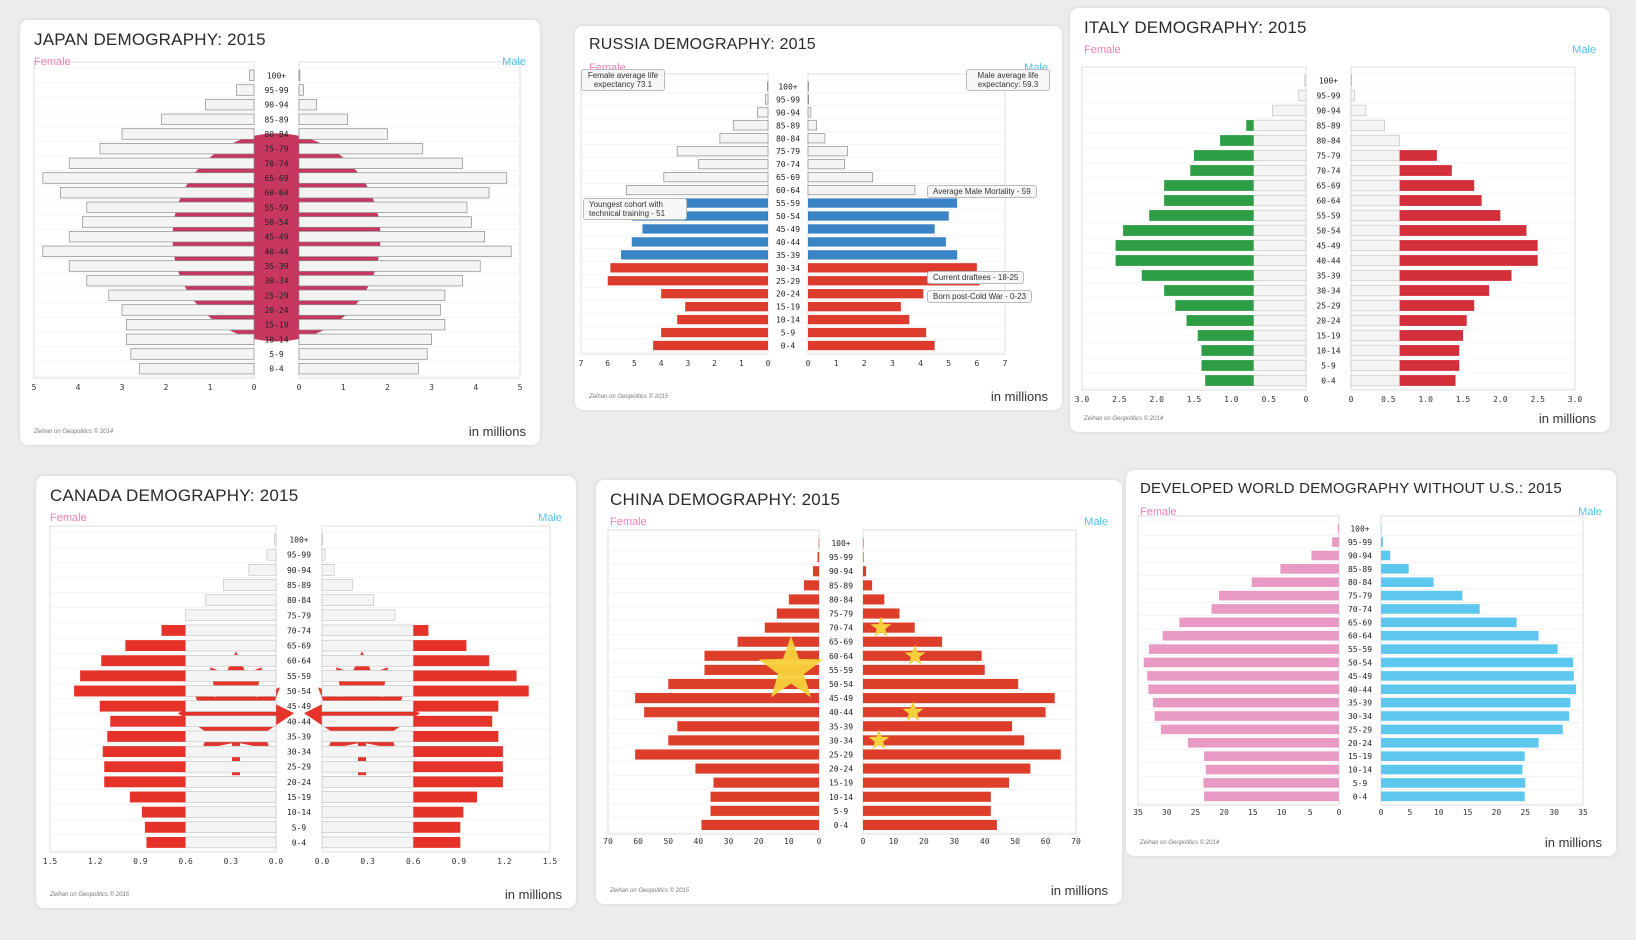 This screenshot has width=1636, height=940. Describe the element at coordinates (276, 134) in the screenshot. I see `age-label-80-84: 80-84` at that location.